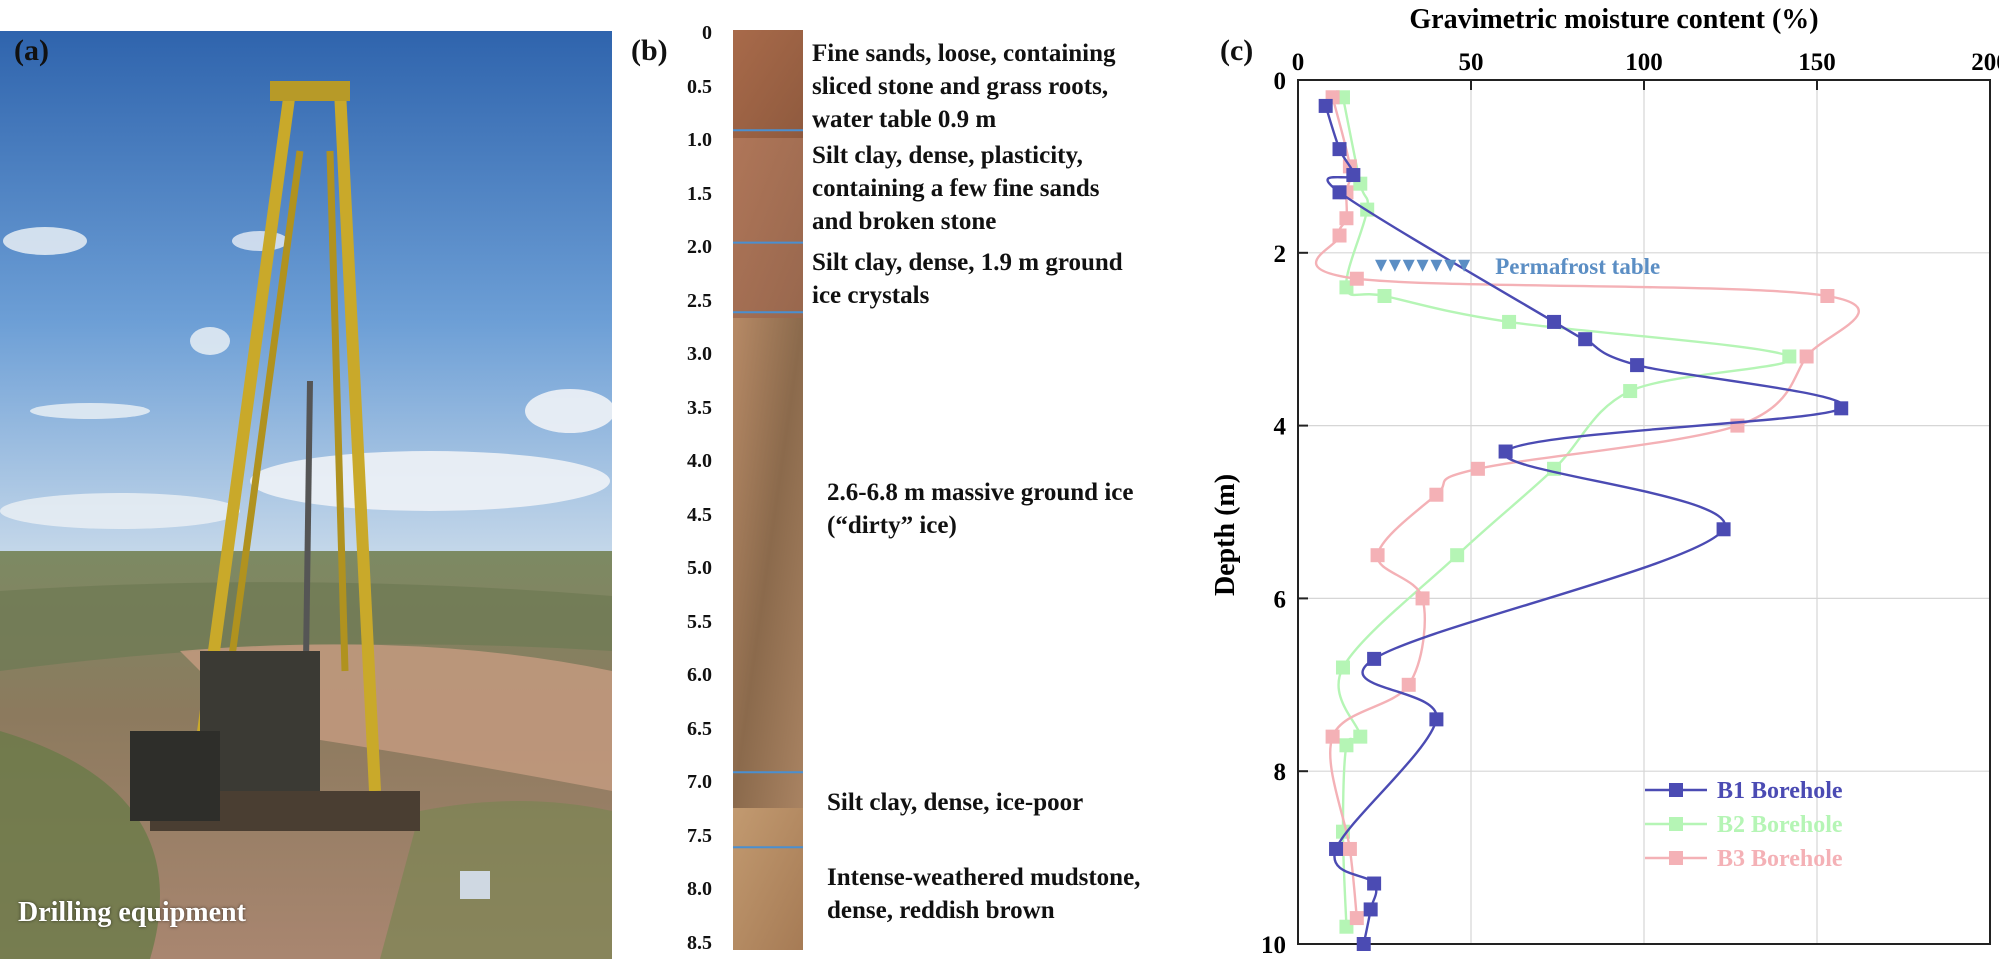  I want to click on y-tick-label: 10, so click(1273, 945).